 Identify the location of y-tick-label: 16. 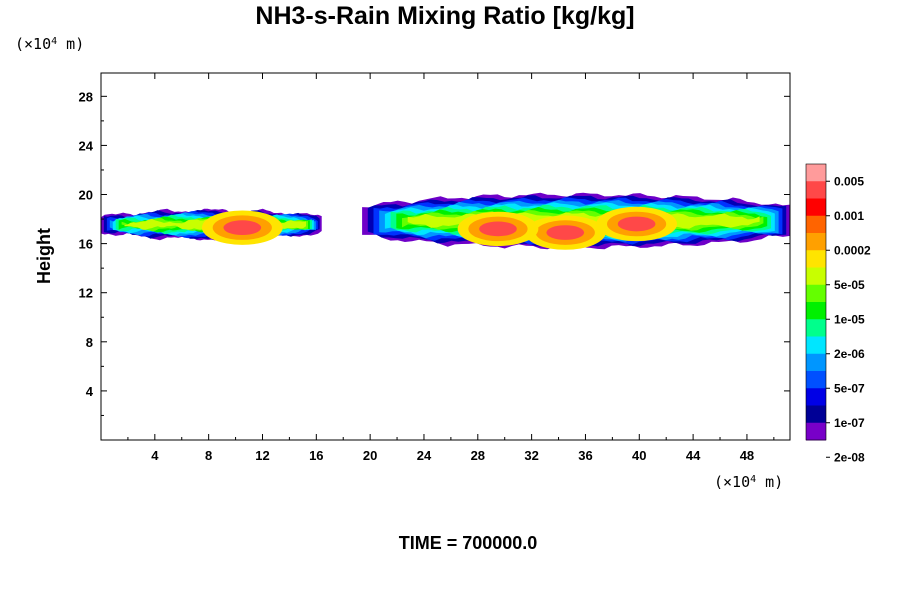
(86, 244).